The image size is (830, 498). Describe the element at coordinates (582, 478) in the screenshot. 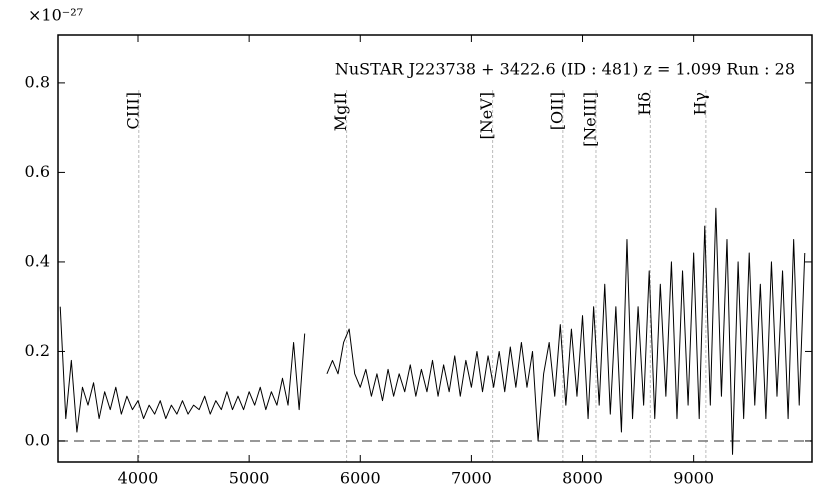

I see `x-tick-label: 8000` at that location.